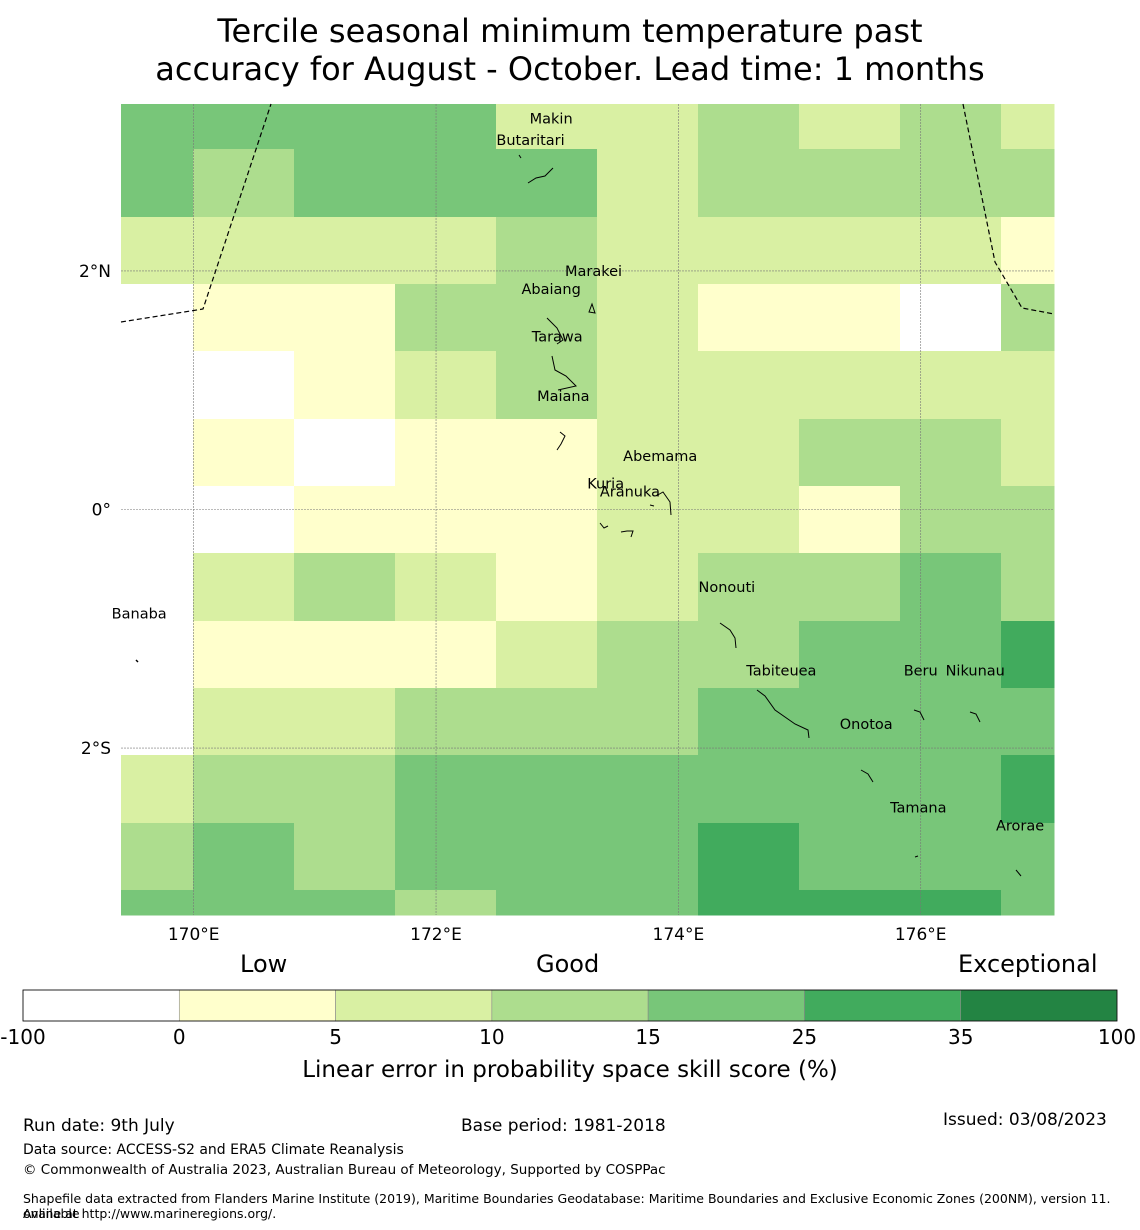 The height and width of the screenshot is (1230, 1140). I want to click on island-label: Banaba, so click(139, 614).